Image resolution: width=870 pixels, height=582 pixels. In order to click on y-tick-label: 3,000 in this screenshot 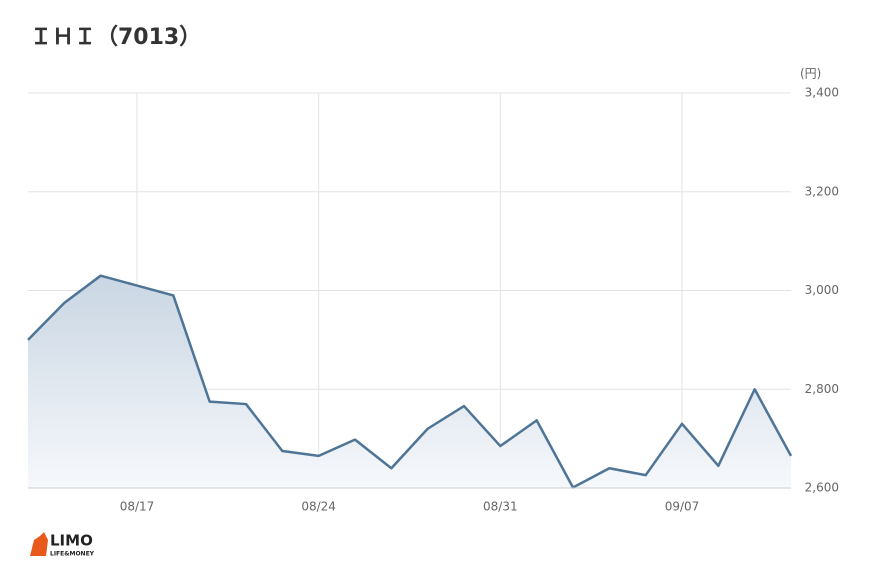, I will do `click(822, 290)`.